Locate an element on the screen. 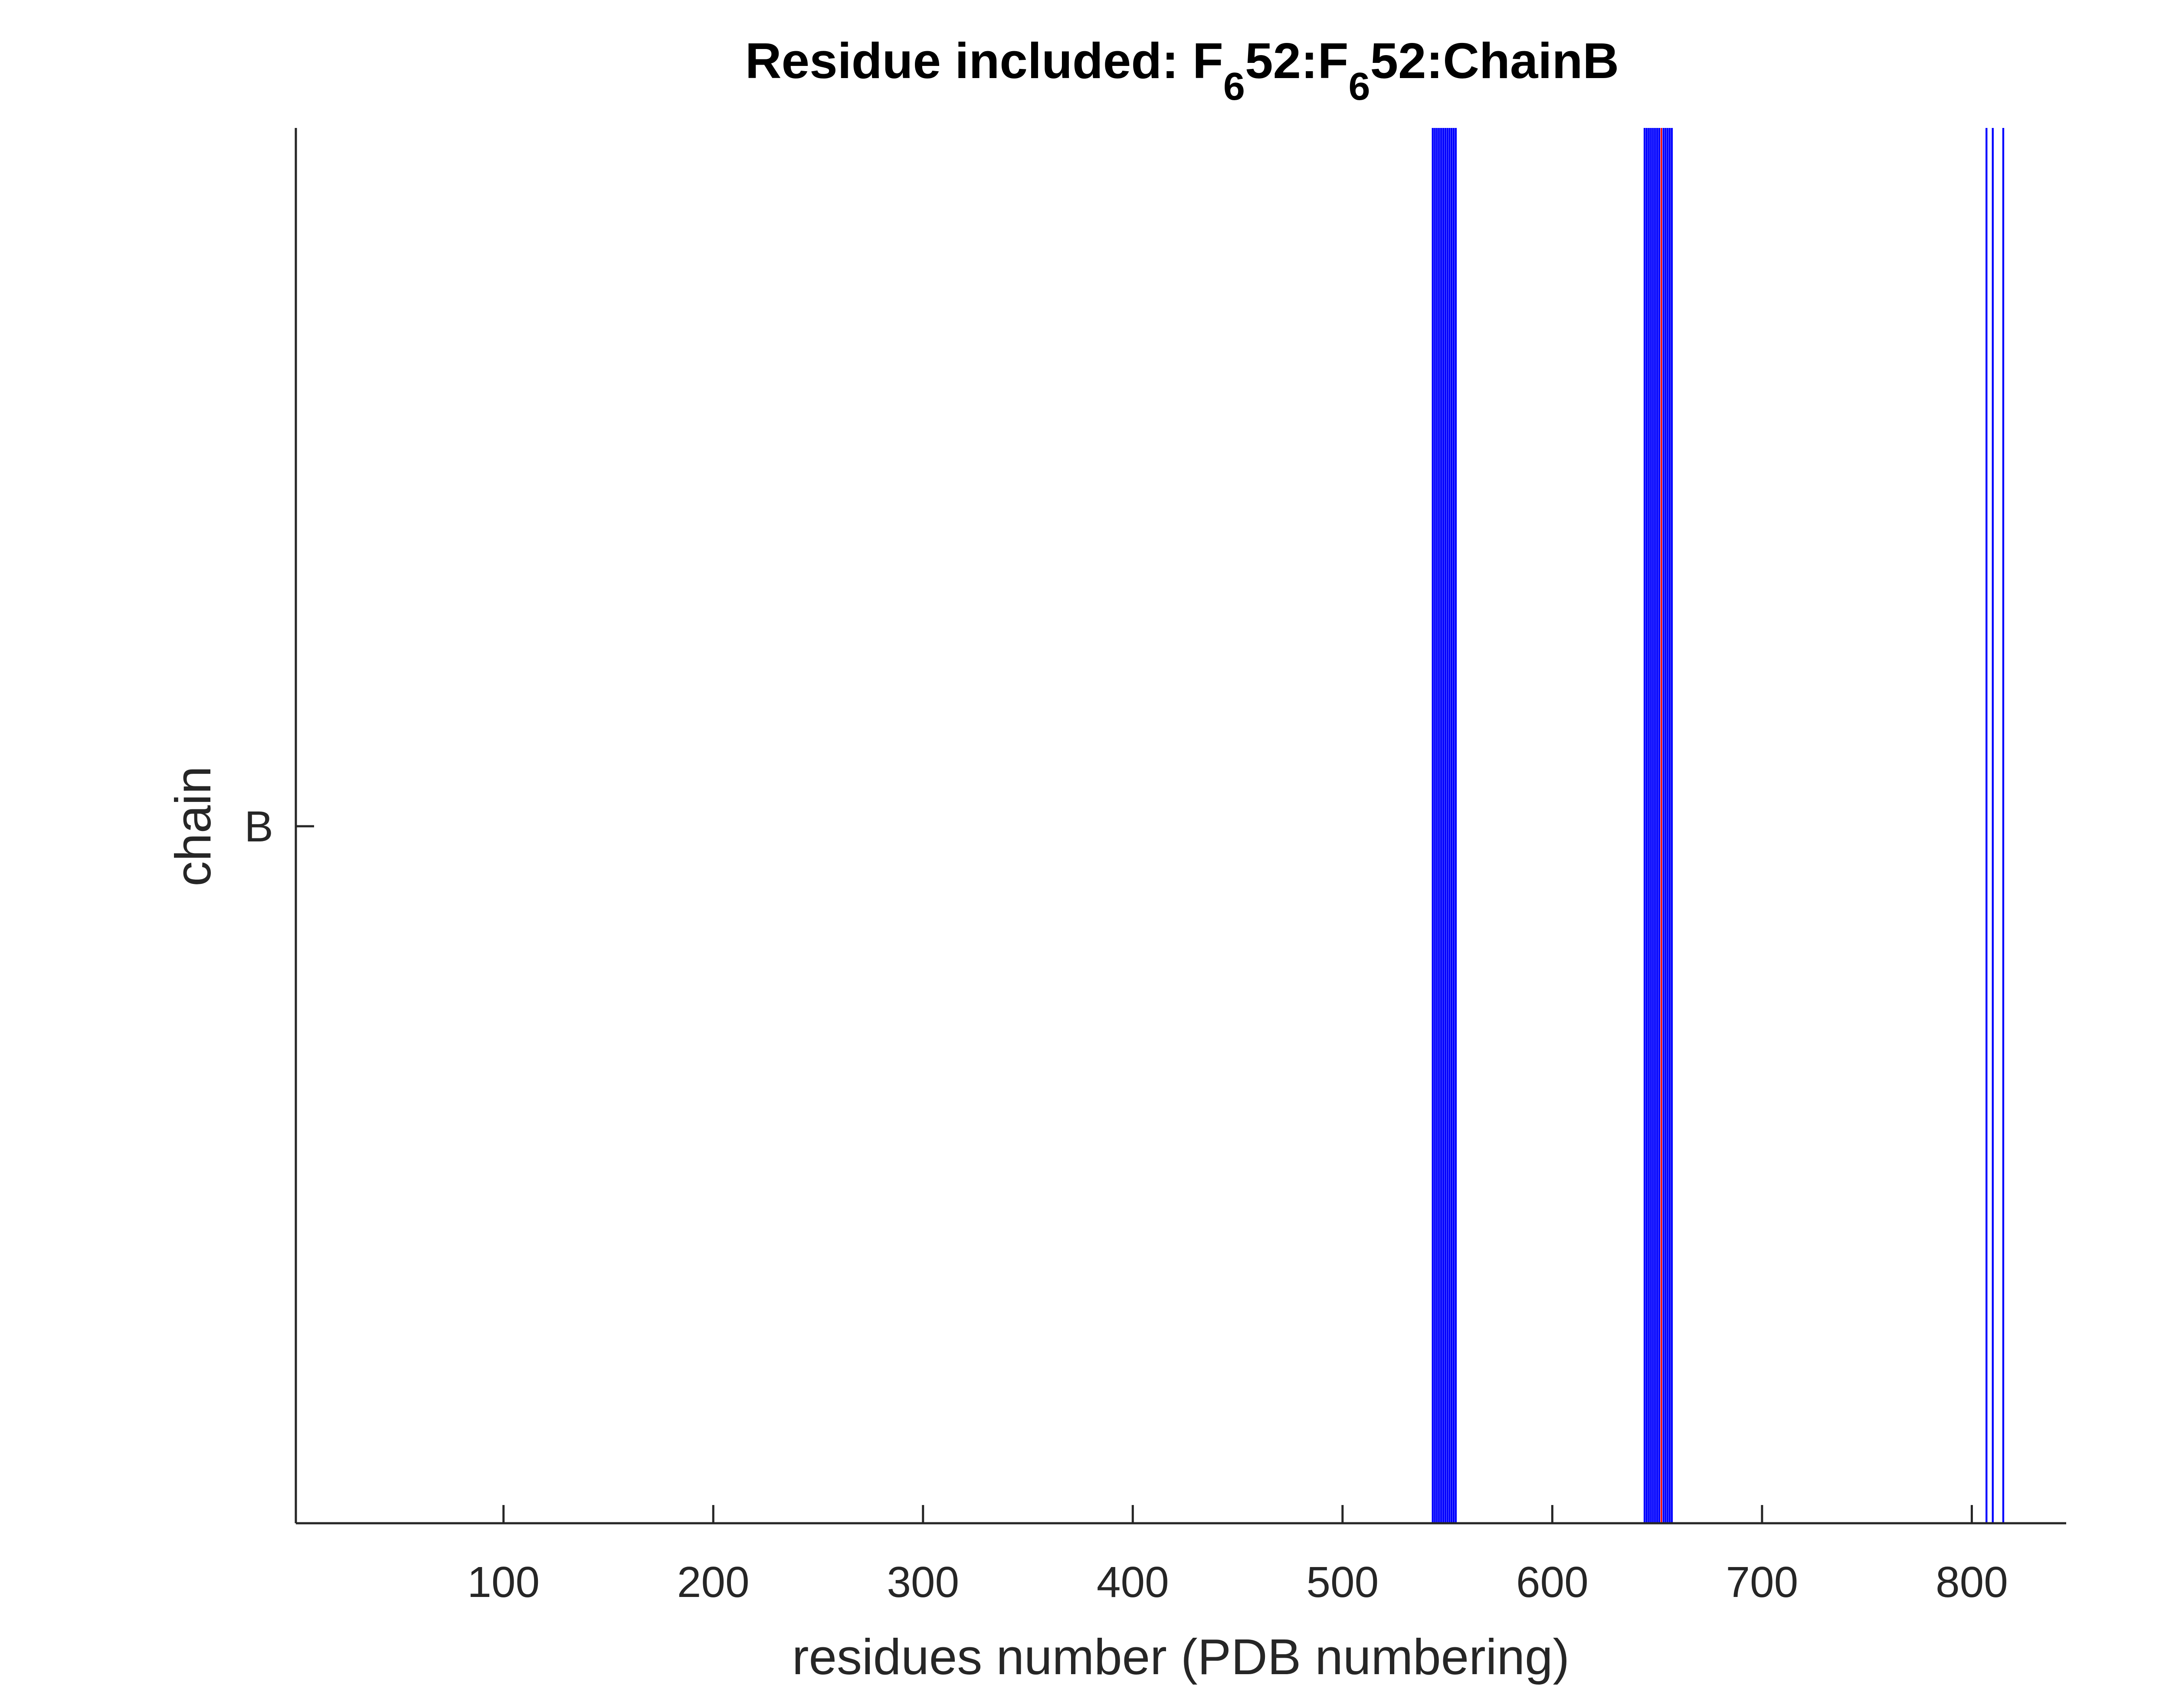 The width and height of the screenshot is (2169, 1708). x-tick-label-700: 700 is located at coordinates (1762, 1583).